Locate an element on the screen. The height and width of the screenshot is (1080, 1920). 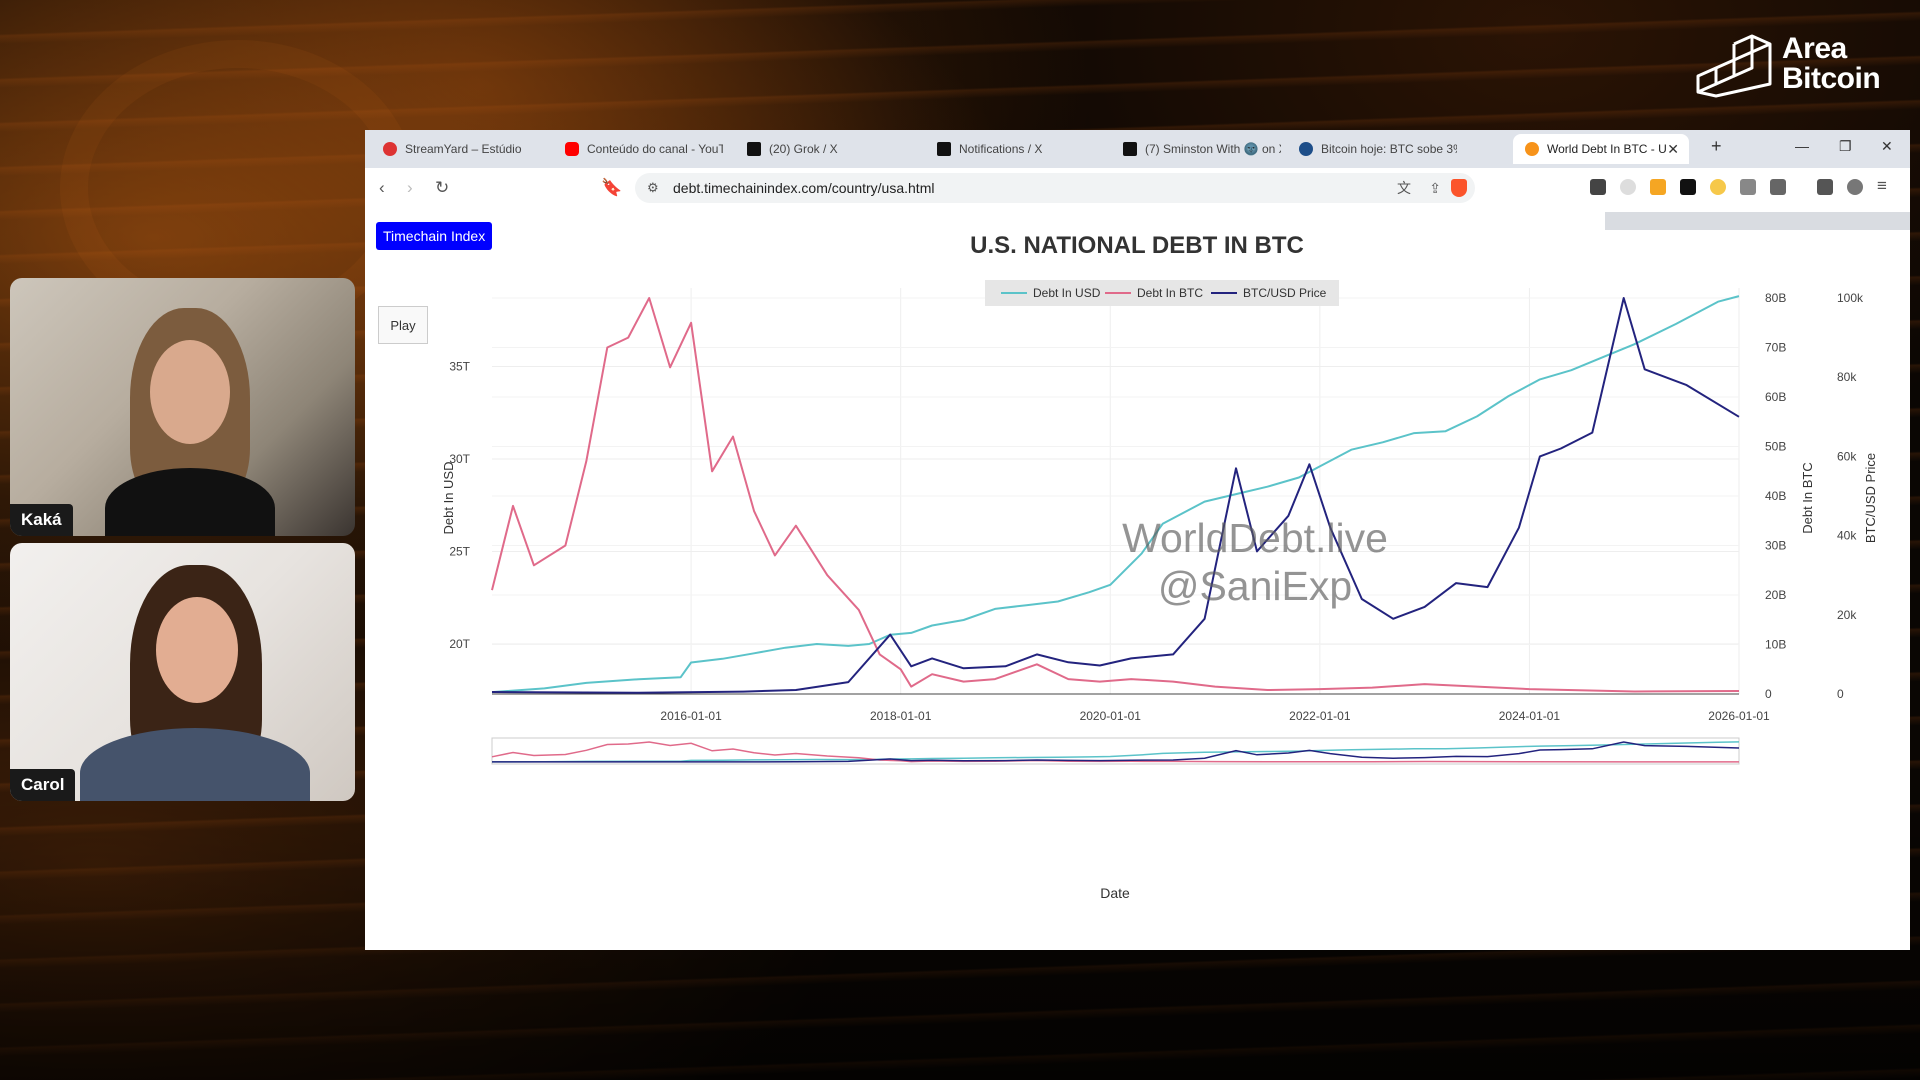
legend-item: BTC/USD Price is located at coordinates (1285, 293).